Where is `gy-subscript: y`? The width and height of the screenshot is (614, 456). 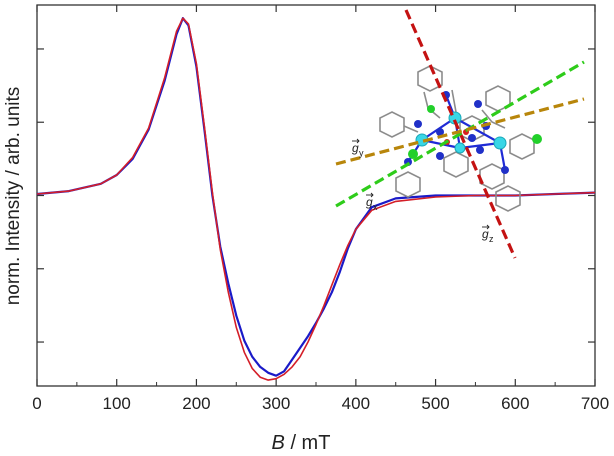
gy-subscript: y is located at coordinates (361, 153).